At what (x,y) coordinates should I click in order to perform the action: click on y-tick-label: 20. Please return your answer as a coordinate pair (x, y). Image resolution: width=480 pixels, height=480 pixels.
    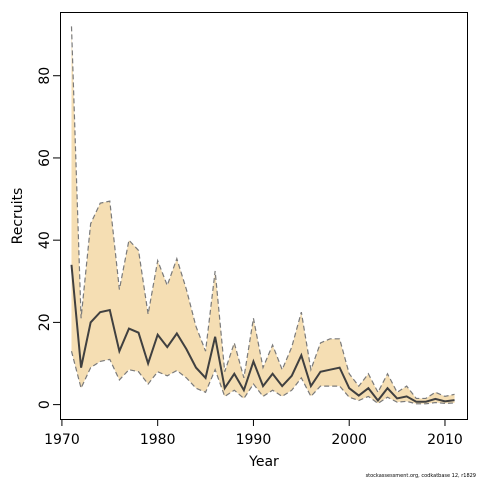
    Looking at the image, I should click on (45, 322).